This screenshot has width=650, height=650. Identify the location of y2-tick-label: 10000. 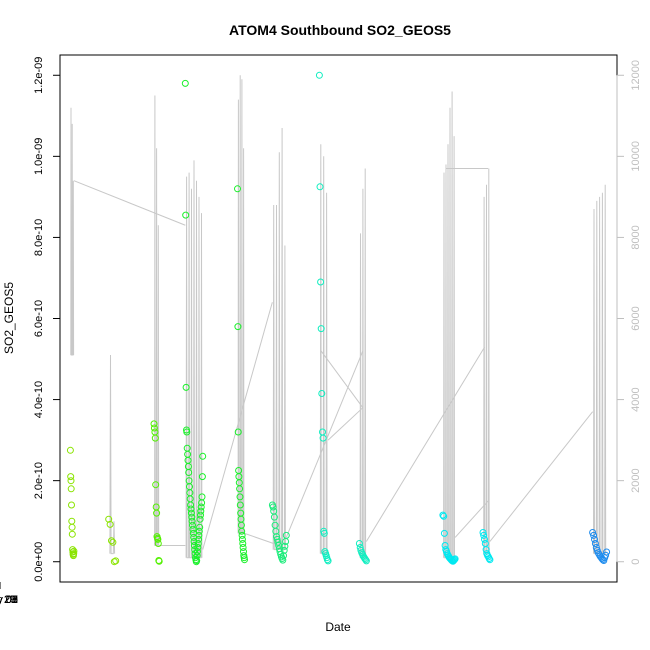
(636, 156).